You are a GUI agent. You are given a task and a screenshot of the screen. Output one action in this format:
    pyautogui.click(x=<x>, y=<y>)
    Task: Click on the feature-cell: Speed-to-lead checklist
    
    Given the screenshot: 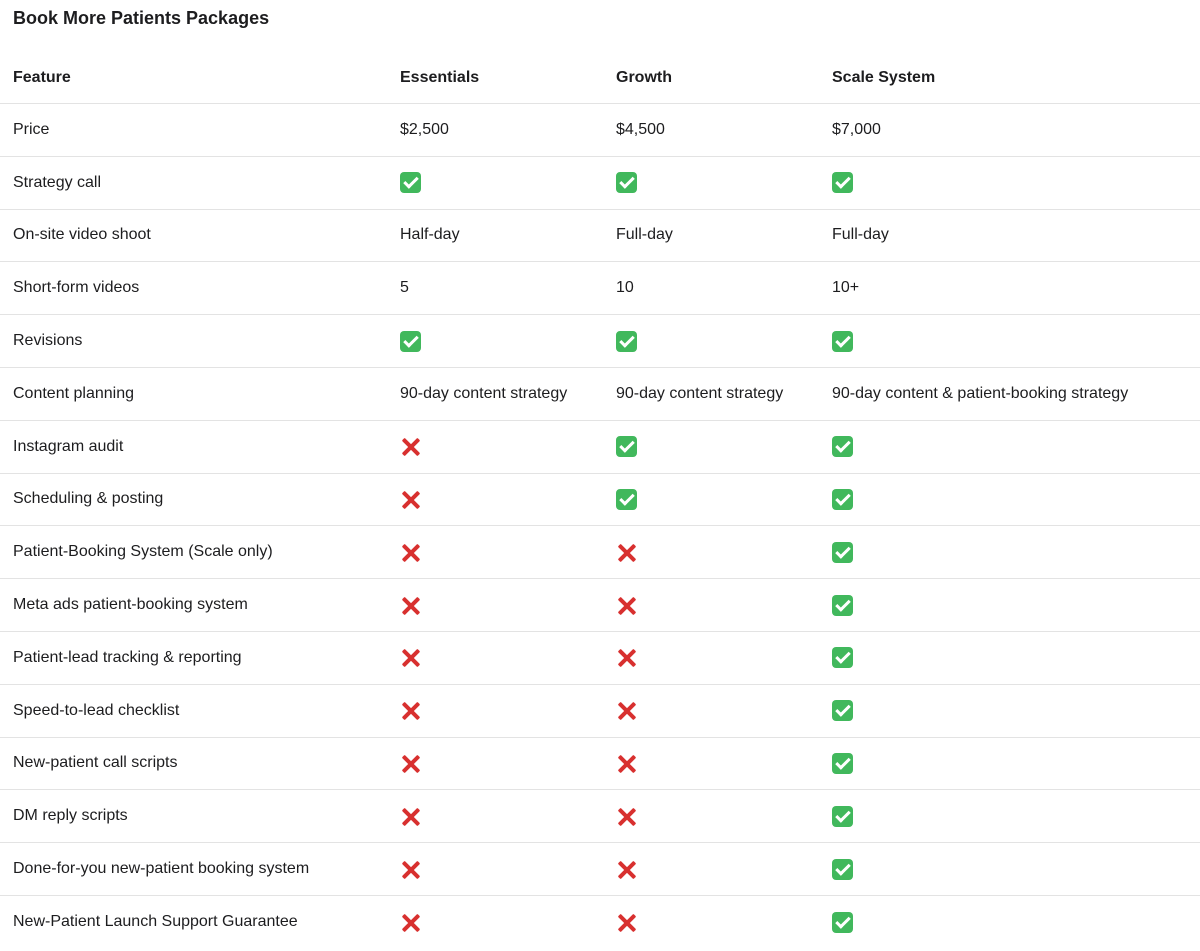 What is the action you would take?
    pyautogui.click(x=96, y=710)
    